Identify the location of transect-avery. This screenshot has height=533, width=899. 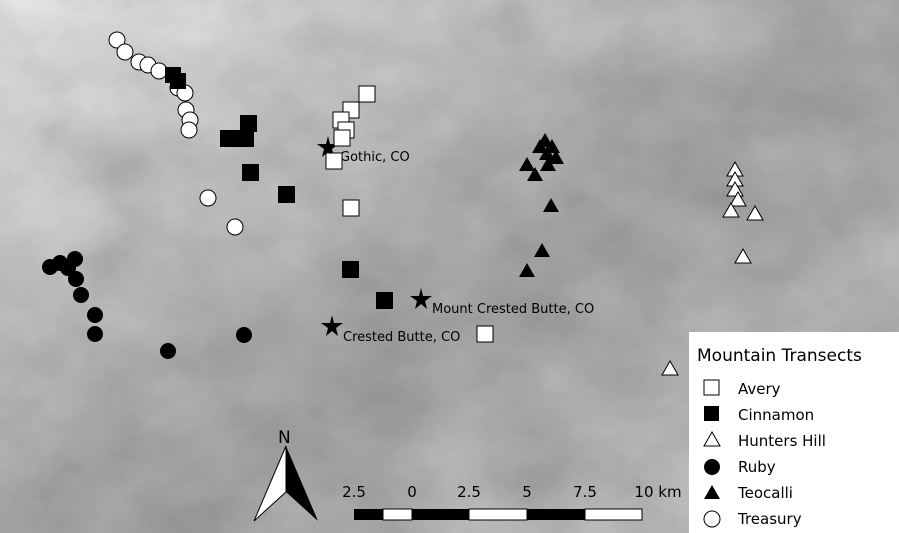
(409, 214).